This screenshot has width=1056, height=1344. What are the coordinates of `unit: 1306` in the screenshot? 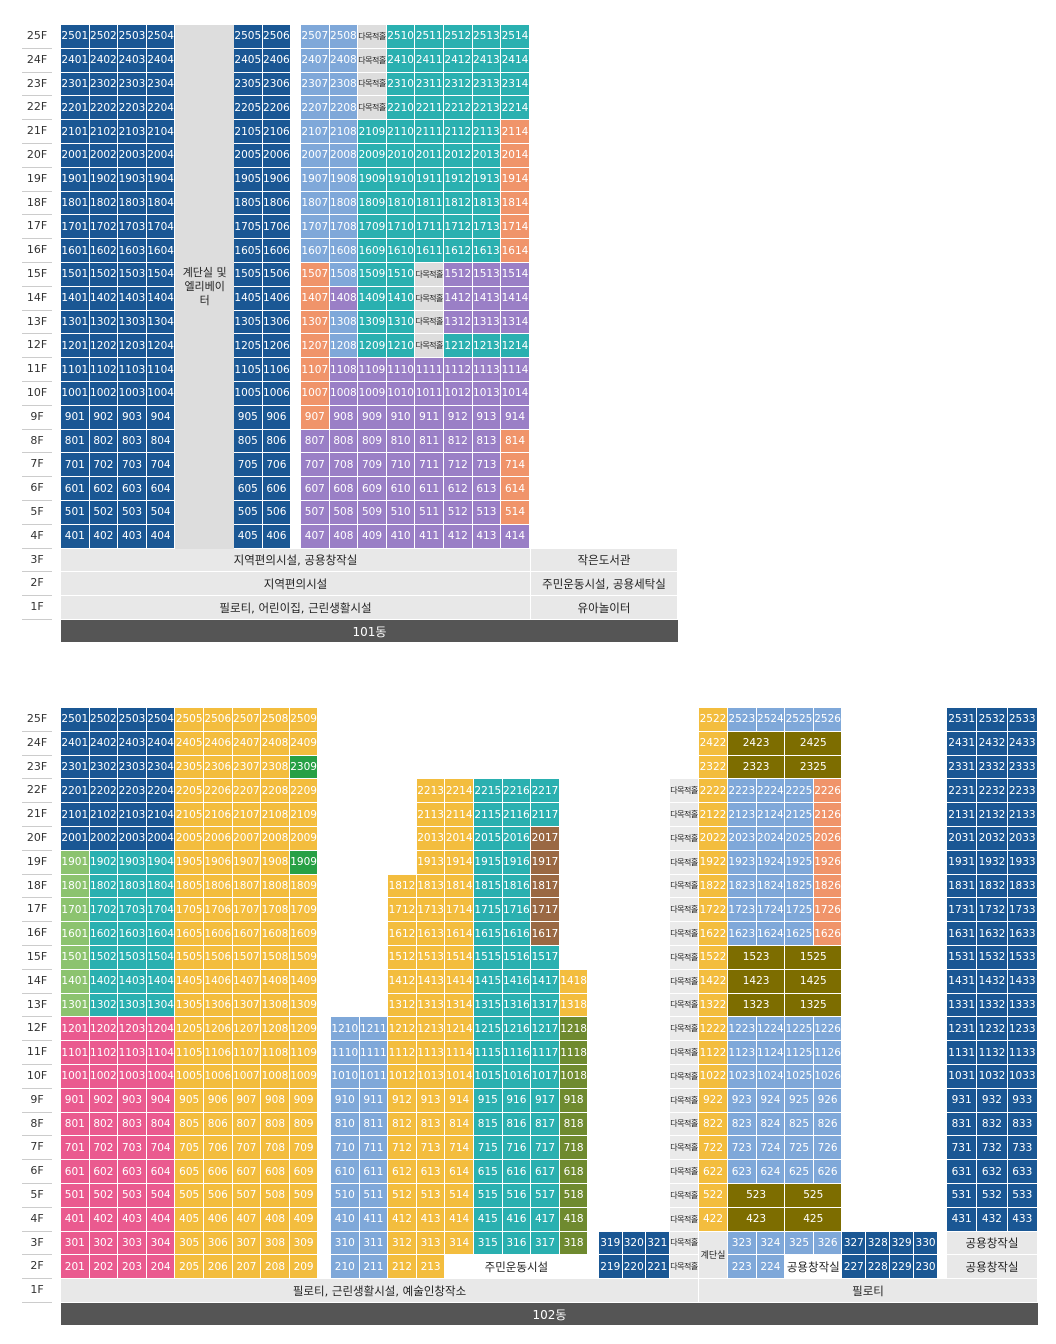 It's located at (277, 322).